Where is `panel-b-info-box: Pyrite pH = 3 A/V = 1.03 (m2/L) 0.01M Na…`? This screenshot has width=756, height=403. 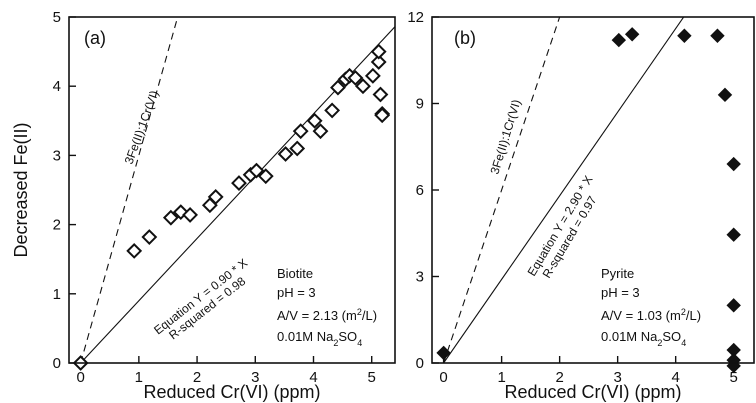 panel-b-info-box: Pyrite pH = 3 A/V = 1.03 (m2/L) 0.01M Na… is located at coordinates (651, 307).